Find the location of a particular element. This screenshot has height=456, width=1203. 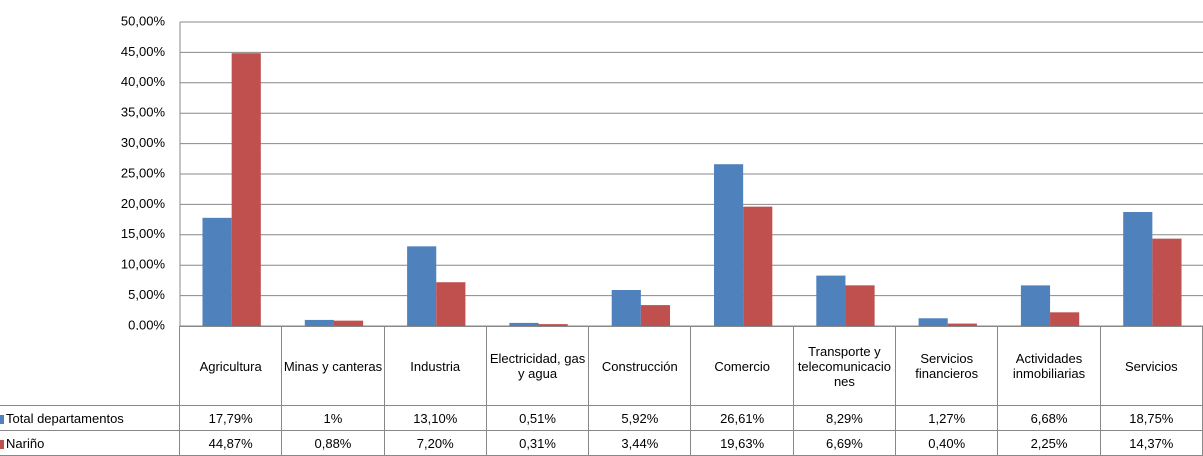

y-tick-label: 50,00% is located at coordinates (143, 20).